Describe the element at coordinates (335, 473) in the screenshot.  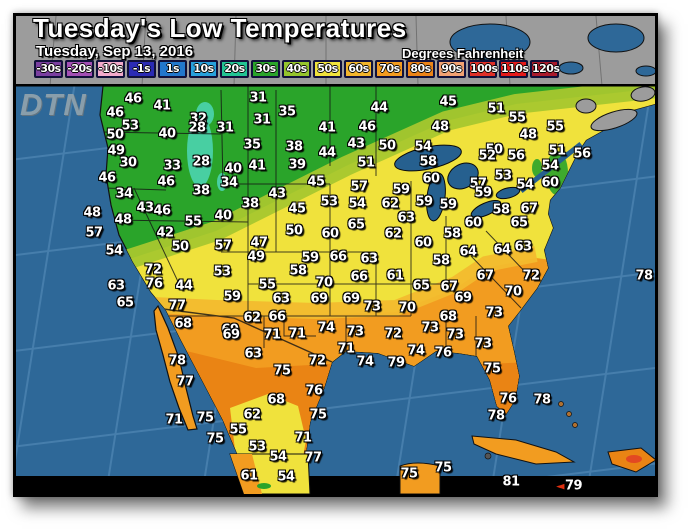
I see `bottom-band` at that location.